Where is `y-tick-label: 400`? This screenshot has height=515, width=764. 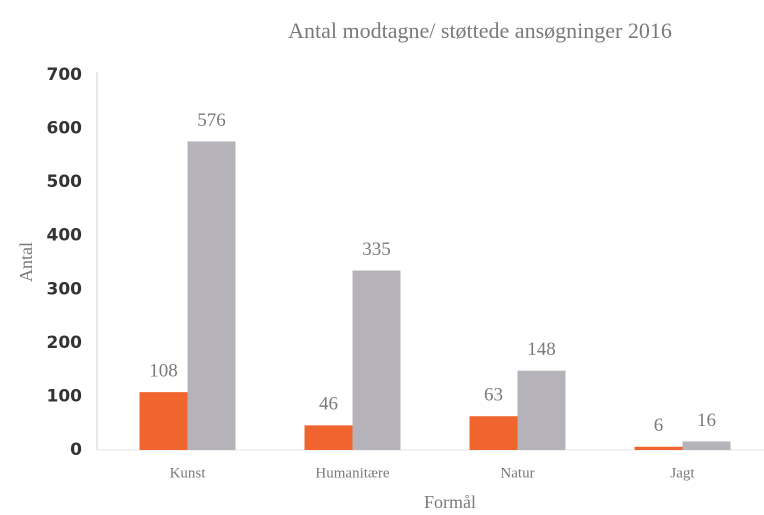 y-tick-label: 400 is located at coordinates (65, 236).